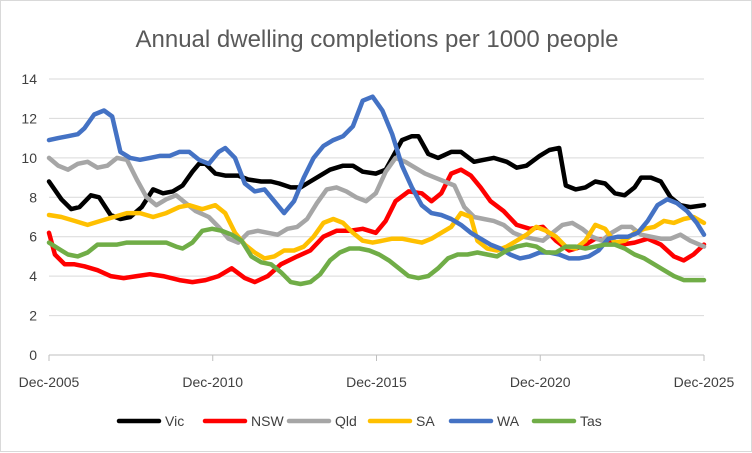  What do you see at coordinates (243, 421) in the screenshot?
I see `legend-item-nsw: NSW` at bounding box center [243, 421].